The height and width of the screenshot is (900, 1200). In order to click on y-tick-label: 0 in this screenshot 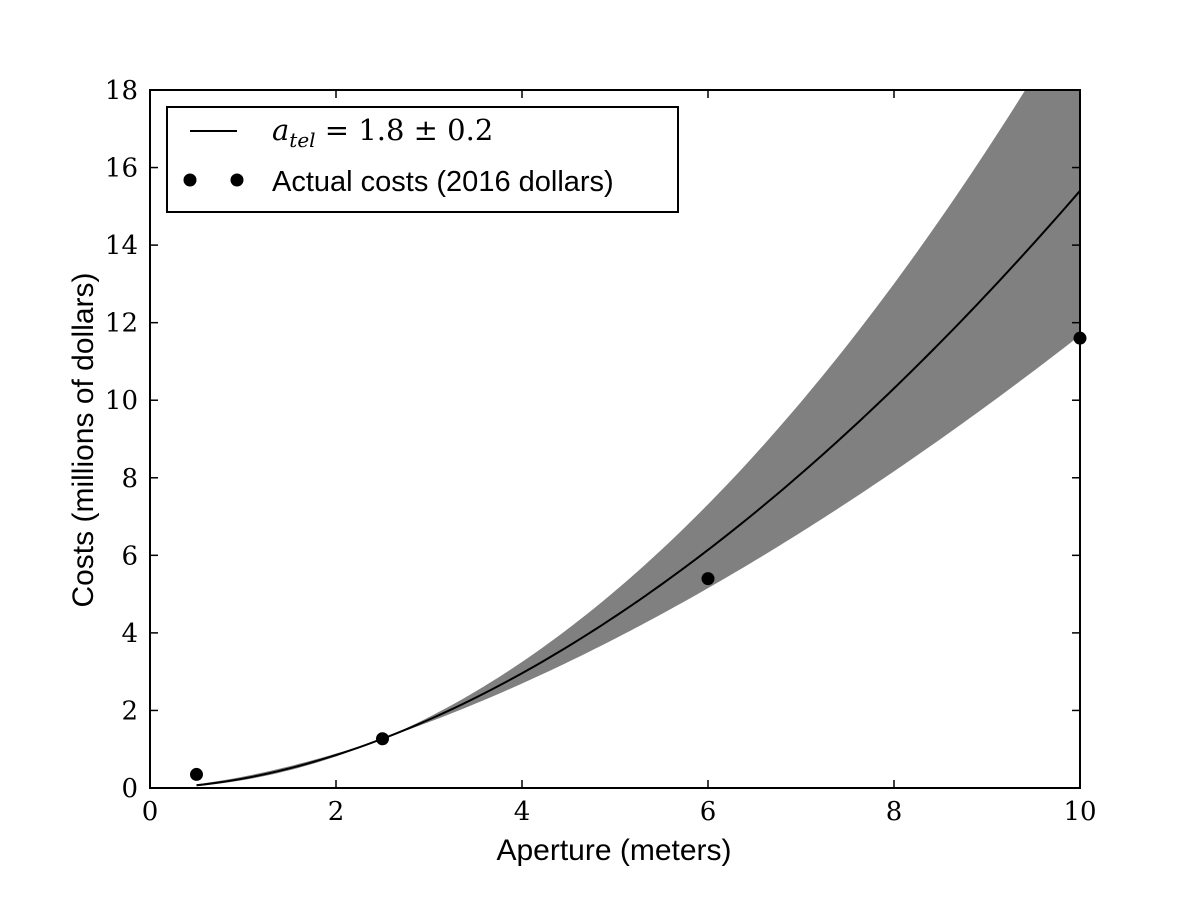, I will do `click(129, 789)`.